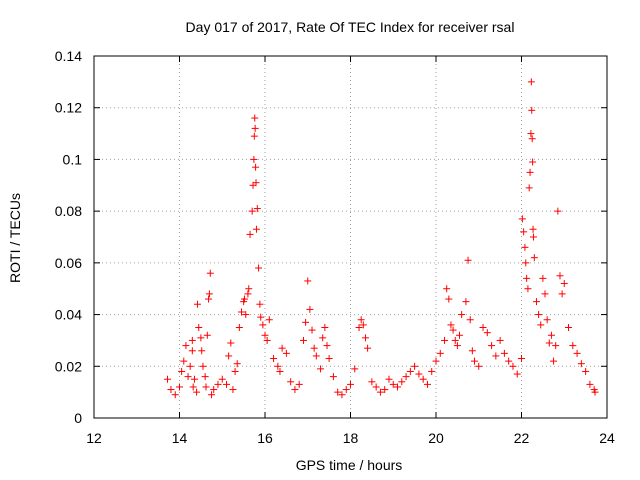  What do you see at coordinates (73, 159) in the screenshot?
I see `y-tick-label: 0.1` at bounding box center [73, 159].